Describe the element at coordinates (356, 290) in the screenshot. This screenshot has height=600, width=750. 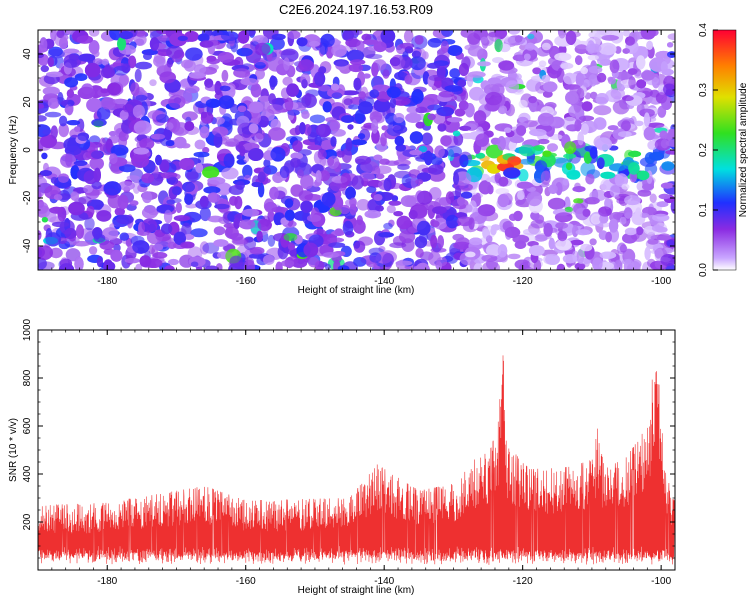
I see `heatmap-x-label: Height of straight line (km)` at that location.